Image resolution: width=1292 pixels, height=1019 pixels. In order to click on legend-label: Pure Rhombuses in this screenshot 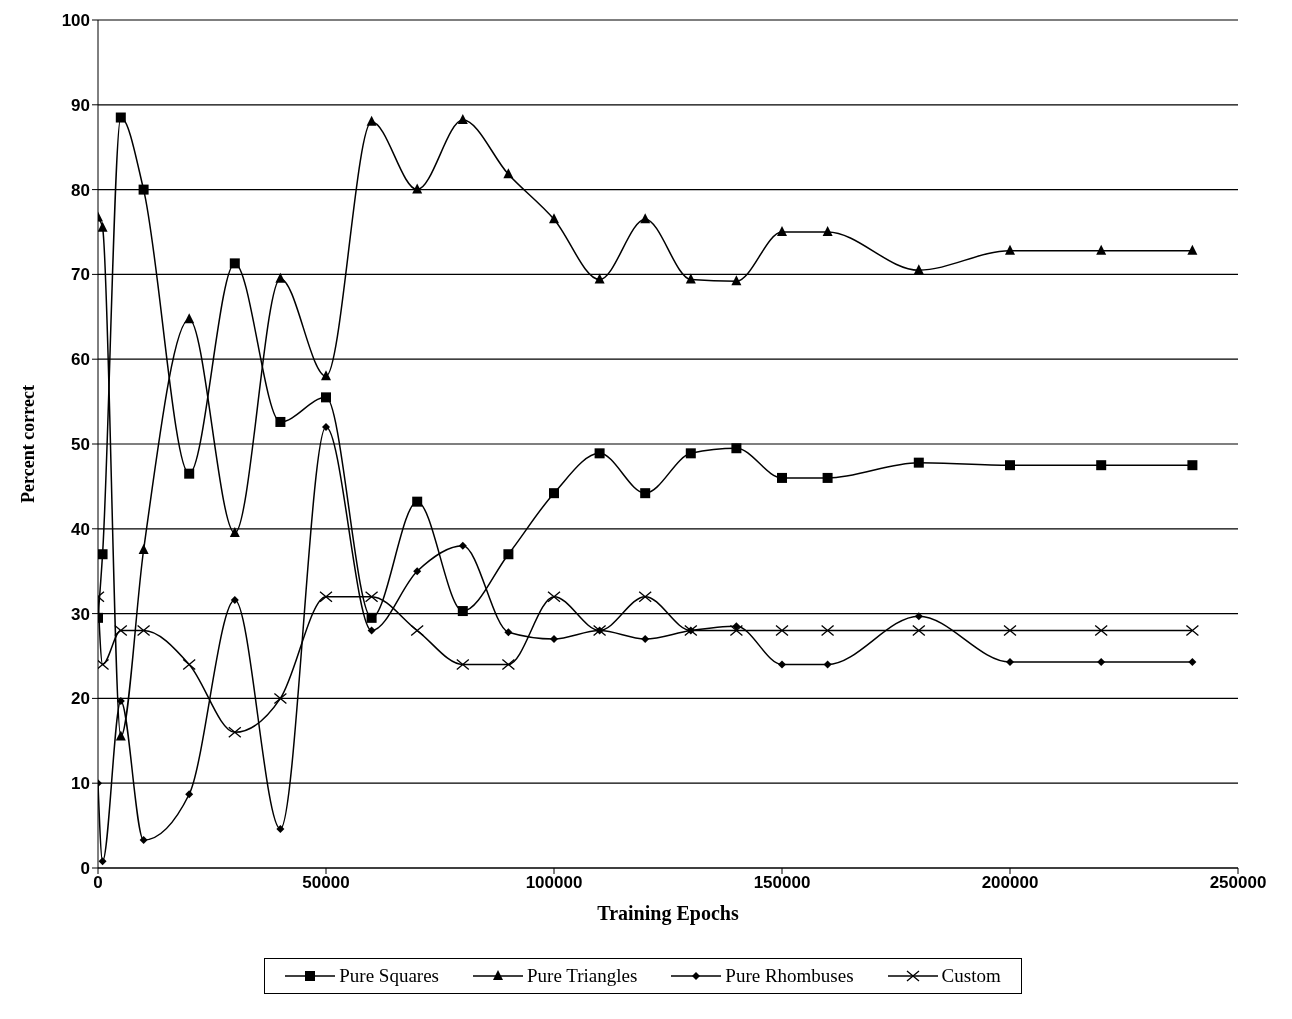, I will do `click(789, 976)`.